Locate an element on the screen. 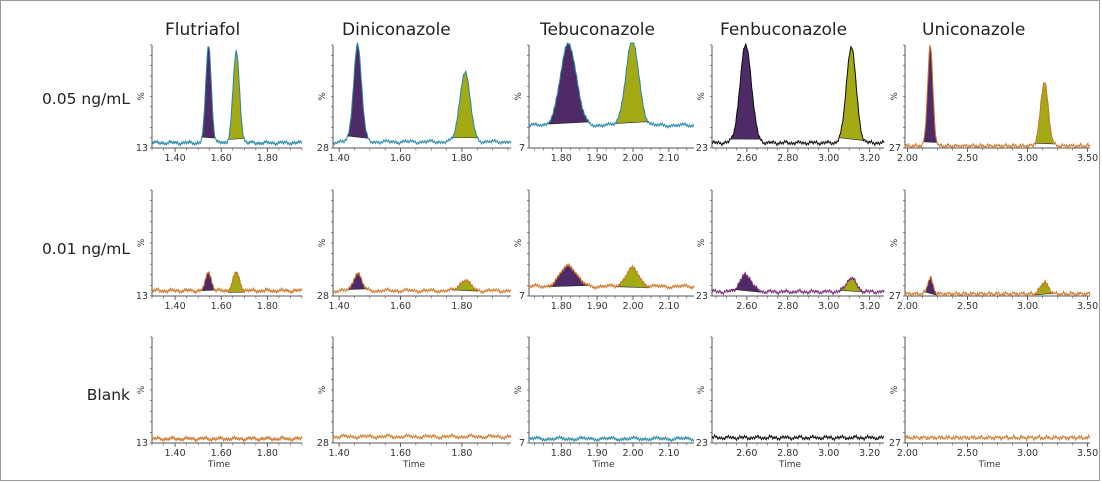 The width and height of the screenshot is (1102, 483). x-tick-label-0-2-2: 1.80 is located at coordinates (267, 453).